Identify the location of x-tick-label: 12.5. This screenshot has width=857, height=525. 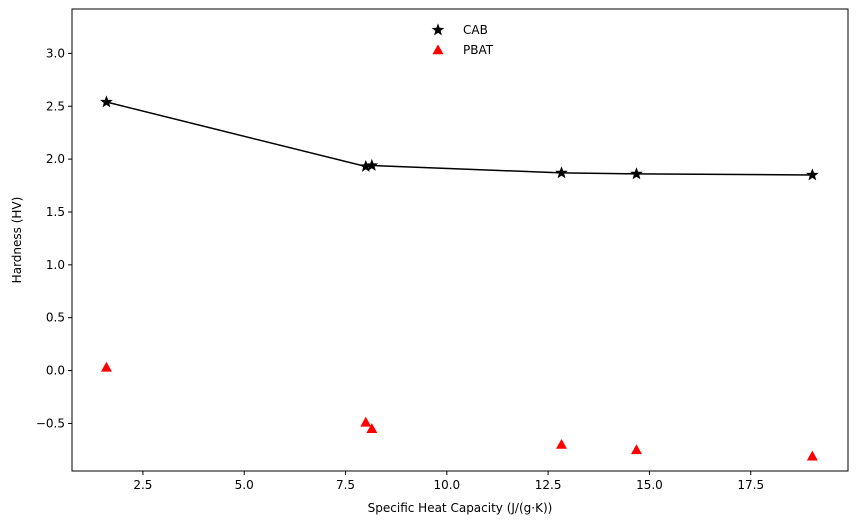
(548, 485).